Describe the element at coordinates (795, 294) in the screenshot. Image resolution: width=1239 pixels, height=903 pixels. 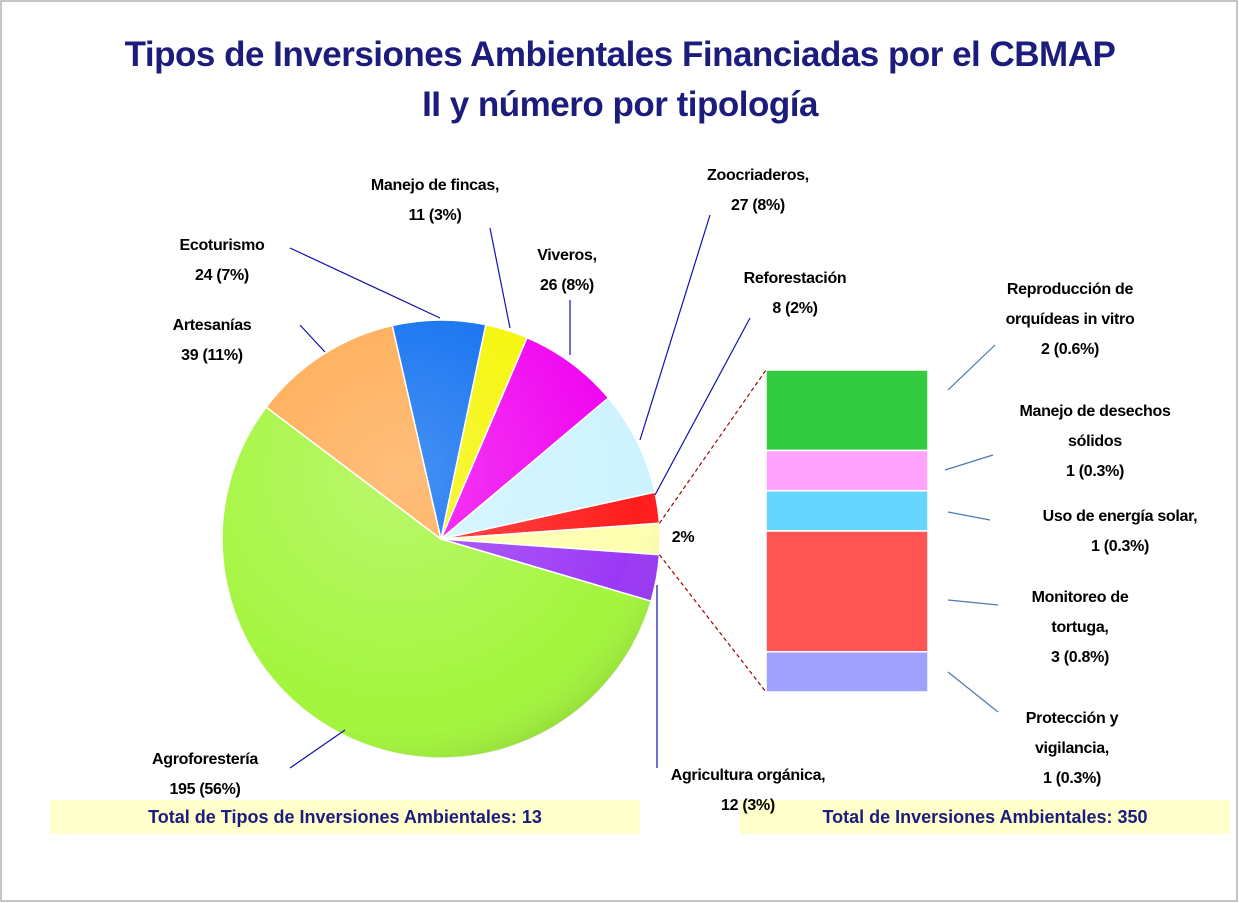
I see `data-label: Reforestación 8 (2%)` at that location.